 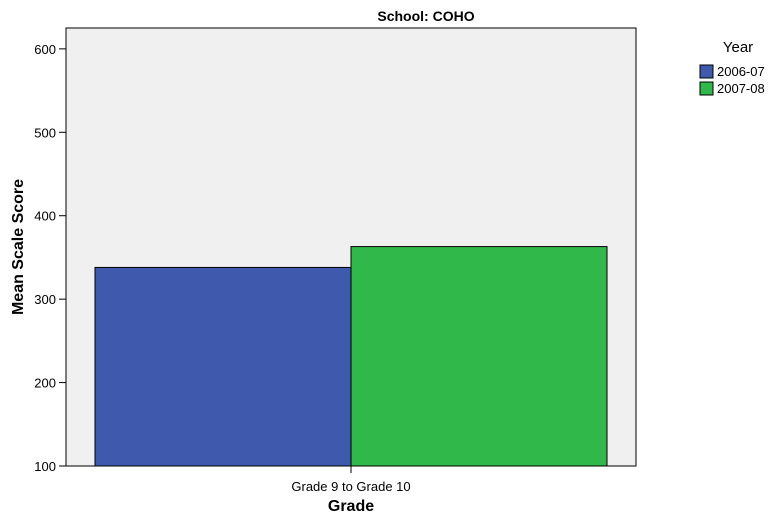 What do you see at coordinates (350, 486) in the screenshot?
I see `x-tick-label: Grade 9 to Grade 10` at bounding box center [350, 486].